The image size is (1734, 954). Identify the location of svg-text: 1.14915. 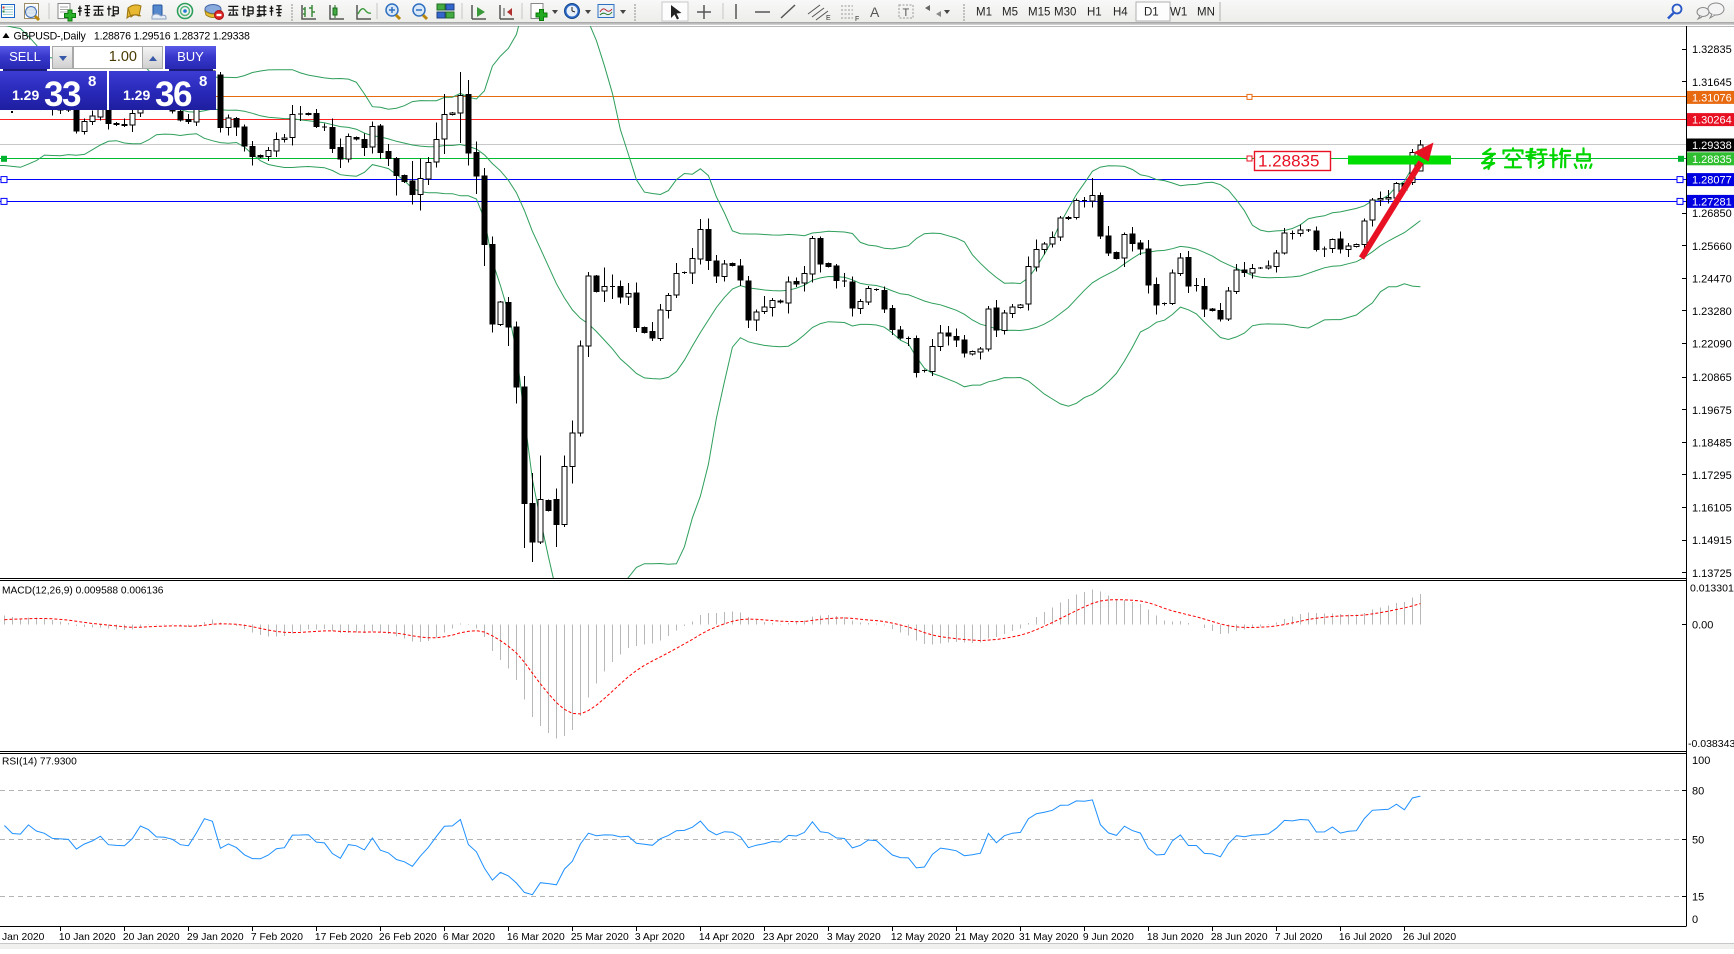
(1712, 541).